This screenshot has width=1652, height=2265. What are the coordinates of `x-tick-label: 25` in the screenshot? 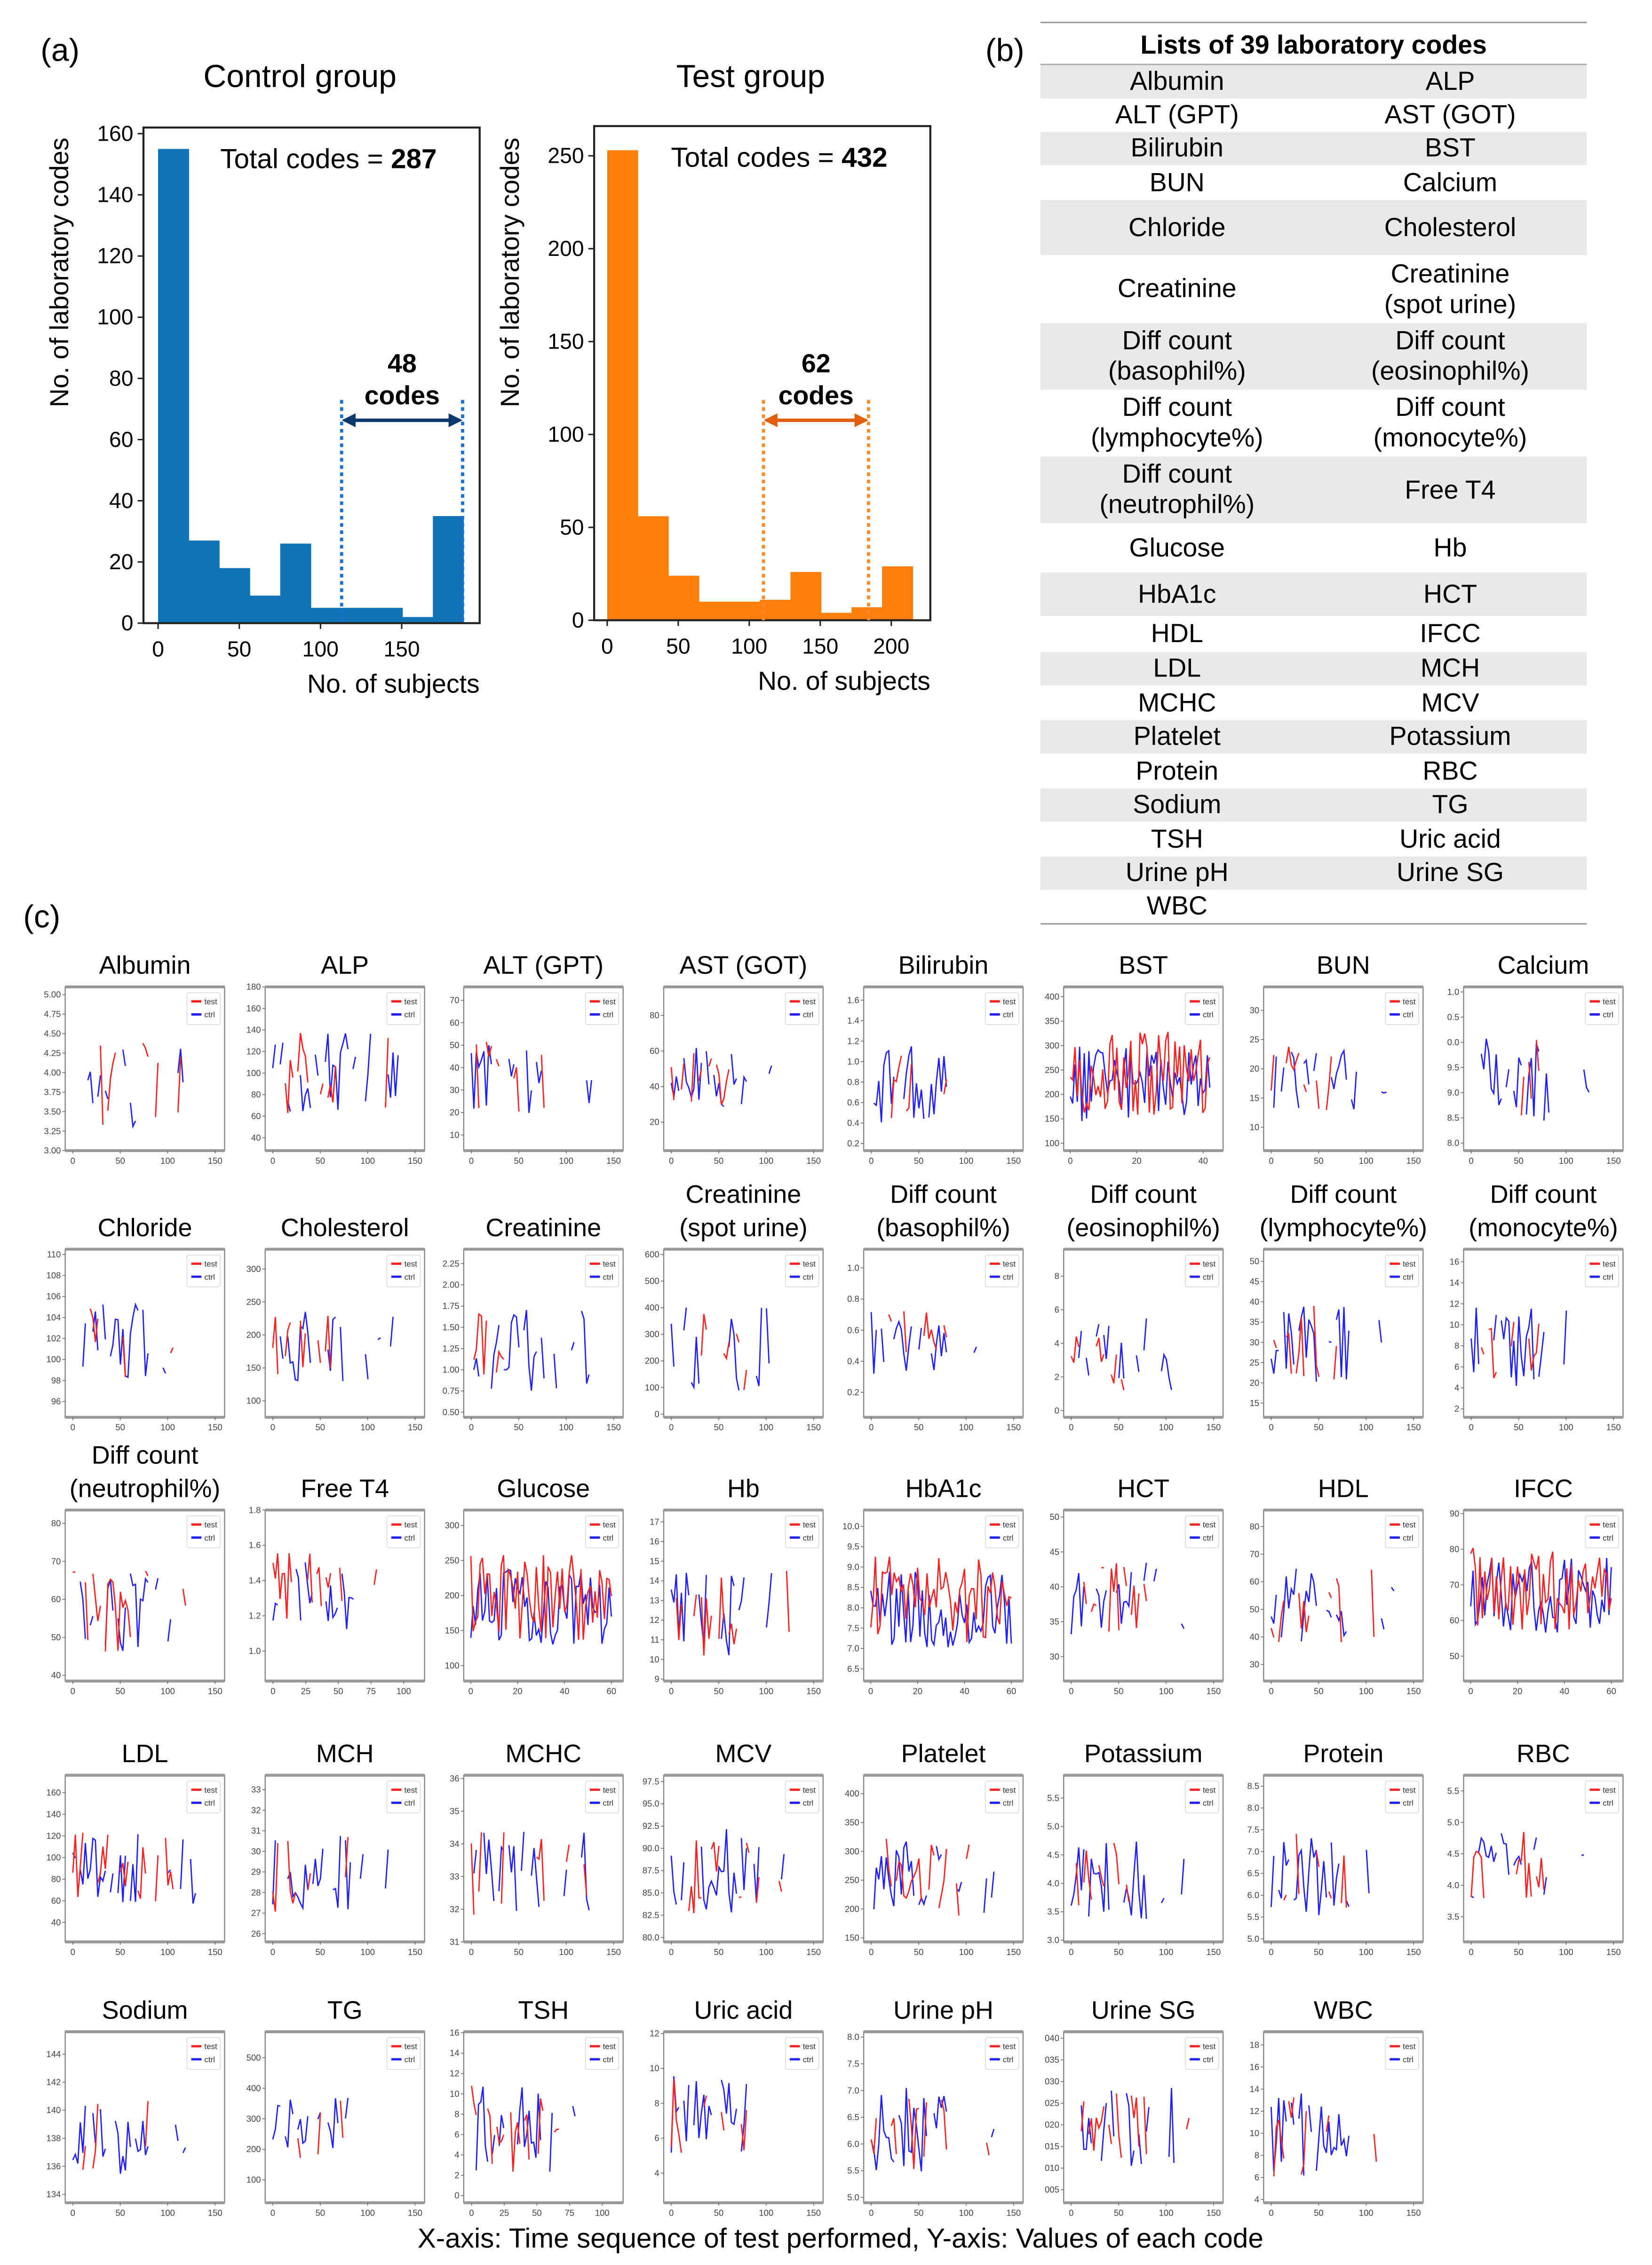 It's located at (504, 2212).